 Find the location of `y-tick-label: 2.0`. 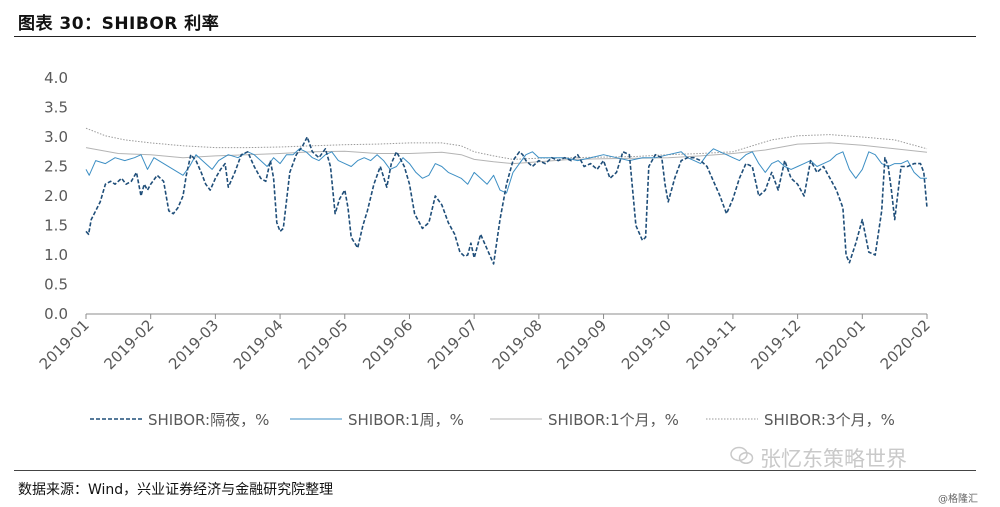

y-tick-label: 2.0 is located at coordinates (56, 196).